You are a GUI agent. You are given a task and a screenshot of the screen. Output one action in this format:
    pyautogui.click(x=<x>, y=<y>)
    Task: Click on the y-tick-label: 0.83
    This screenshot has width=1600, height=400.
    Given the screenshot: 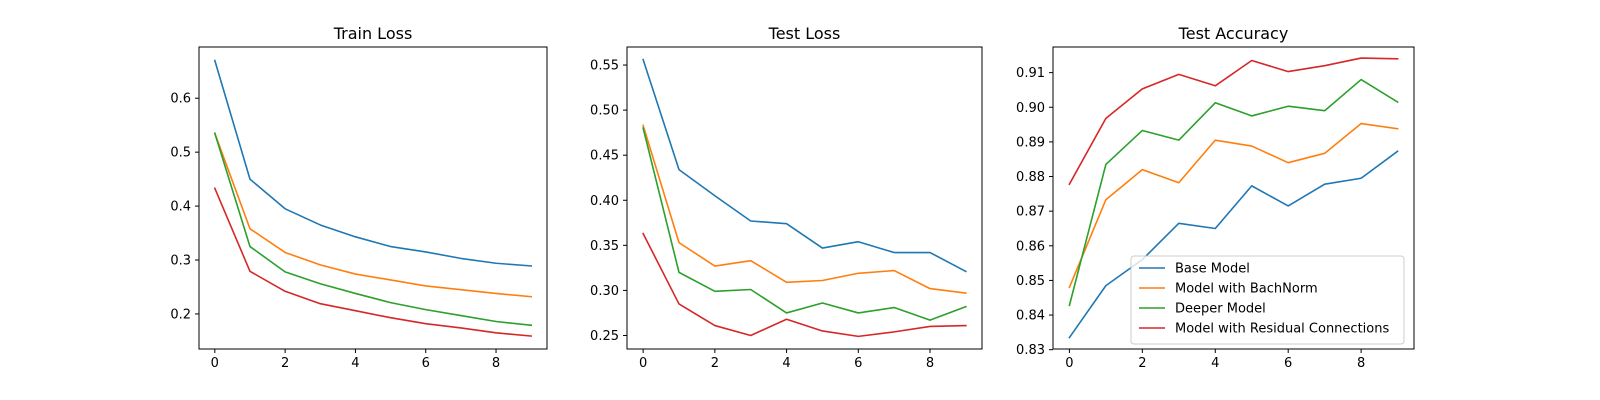 What is the action you would take?
    pyautogui.click(x=1030, y=350)
    